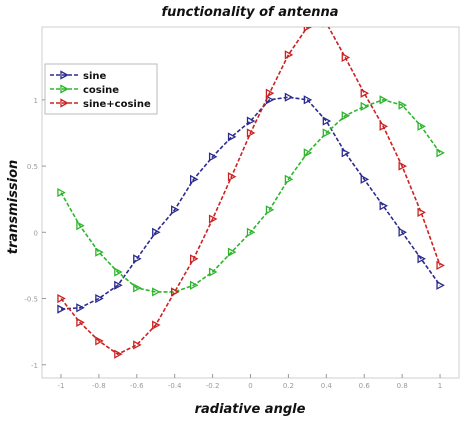 The width and height of the screenshot is (467, 423). What do you see at coordinates (60, 386) in the screenshot?
I see `x-tick-label: -1` at bounding box center [60, 386].